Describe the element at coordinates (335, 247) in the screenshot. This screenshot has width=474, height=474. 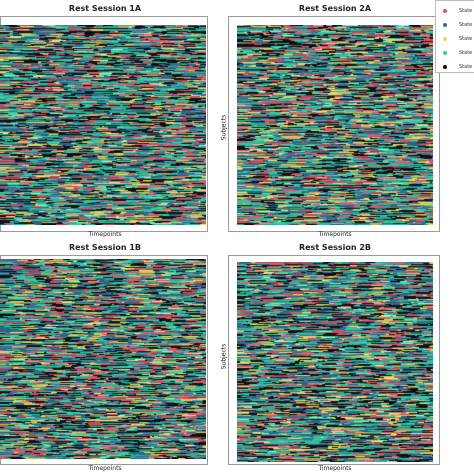
I see `panel-title: Rest Session 2B` at that location.